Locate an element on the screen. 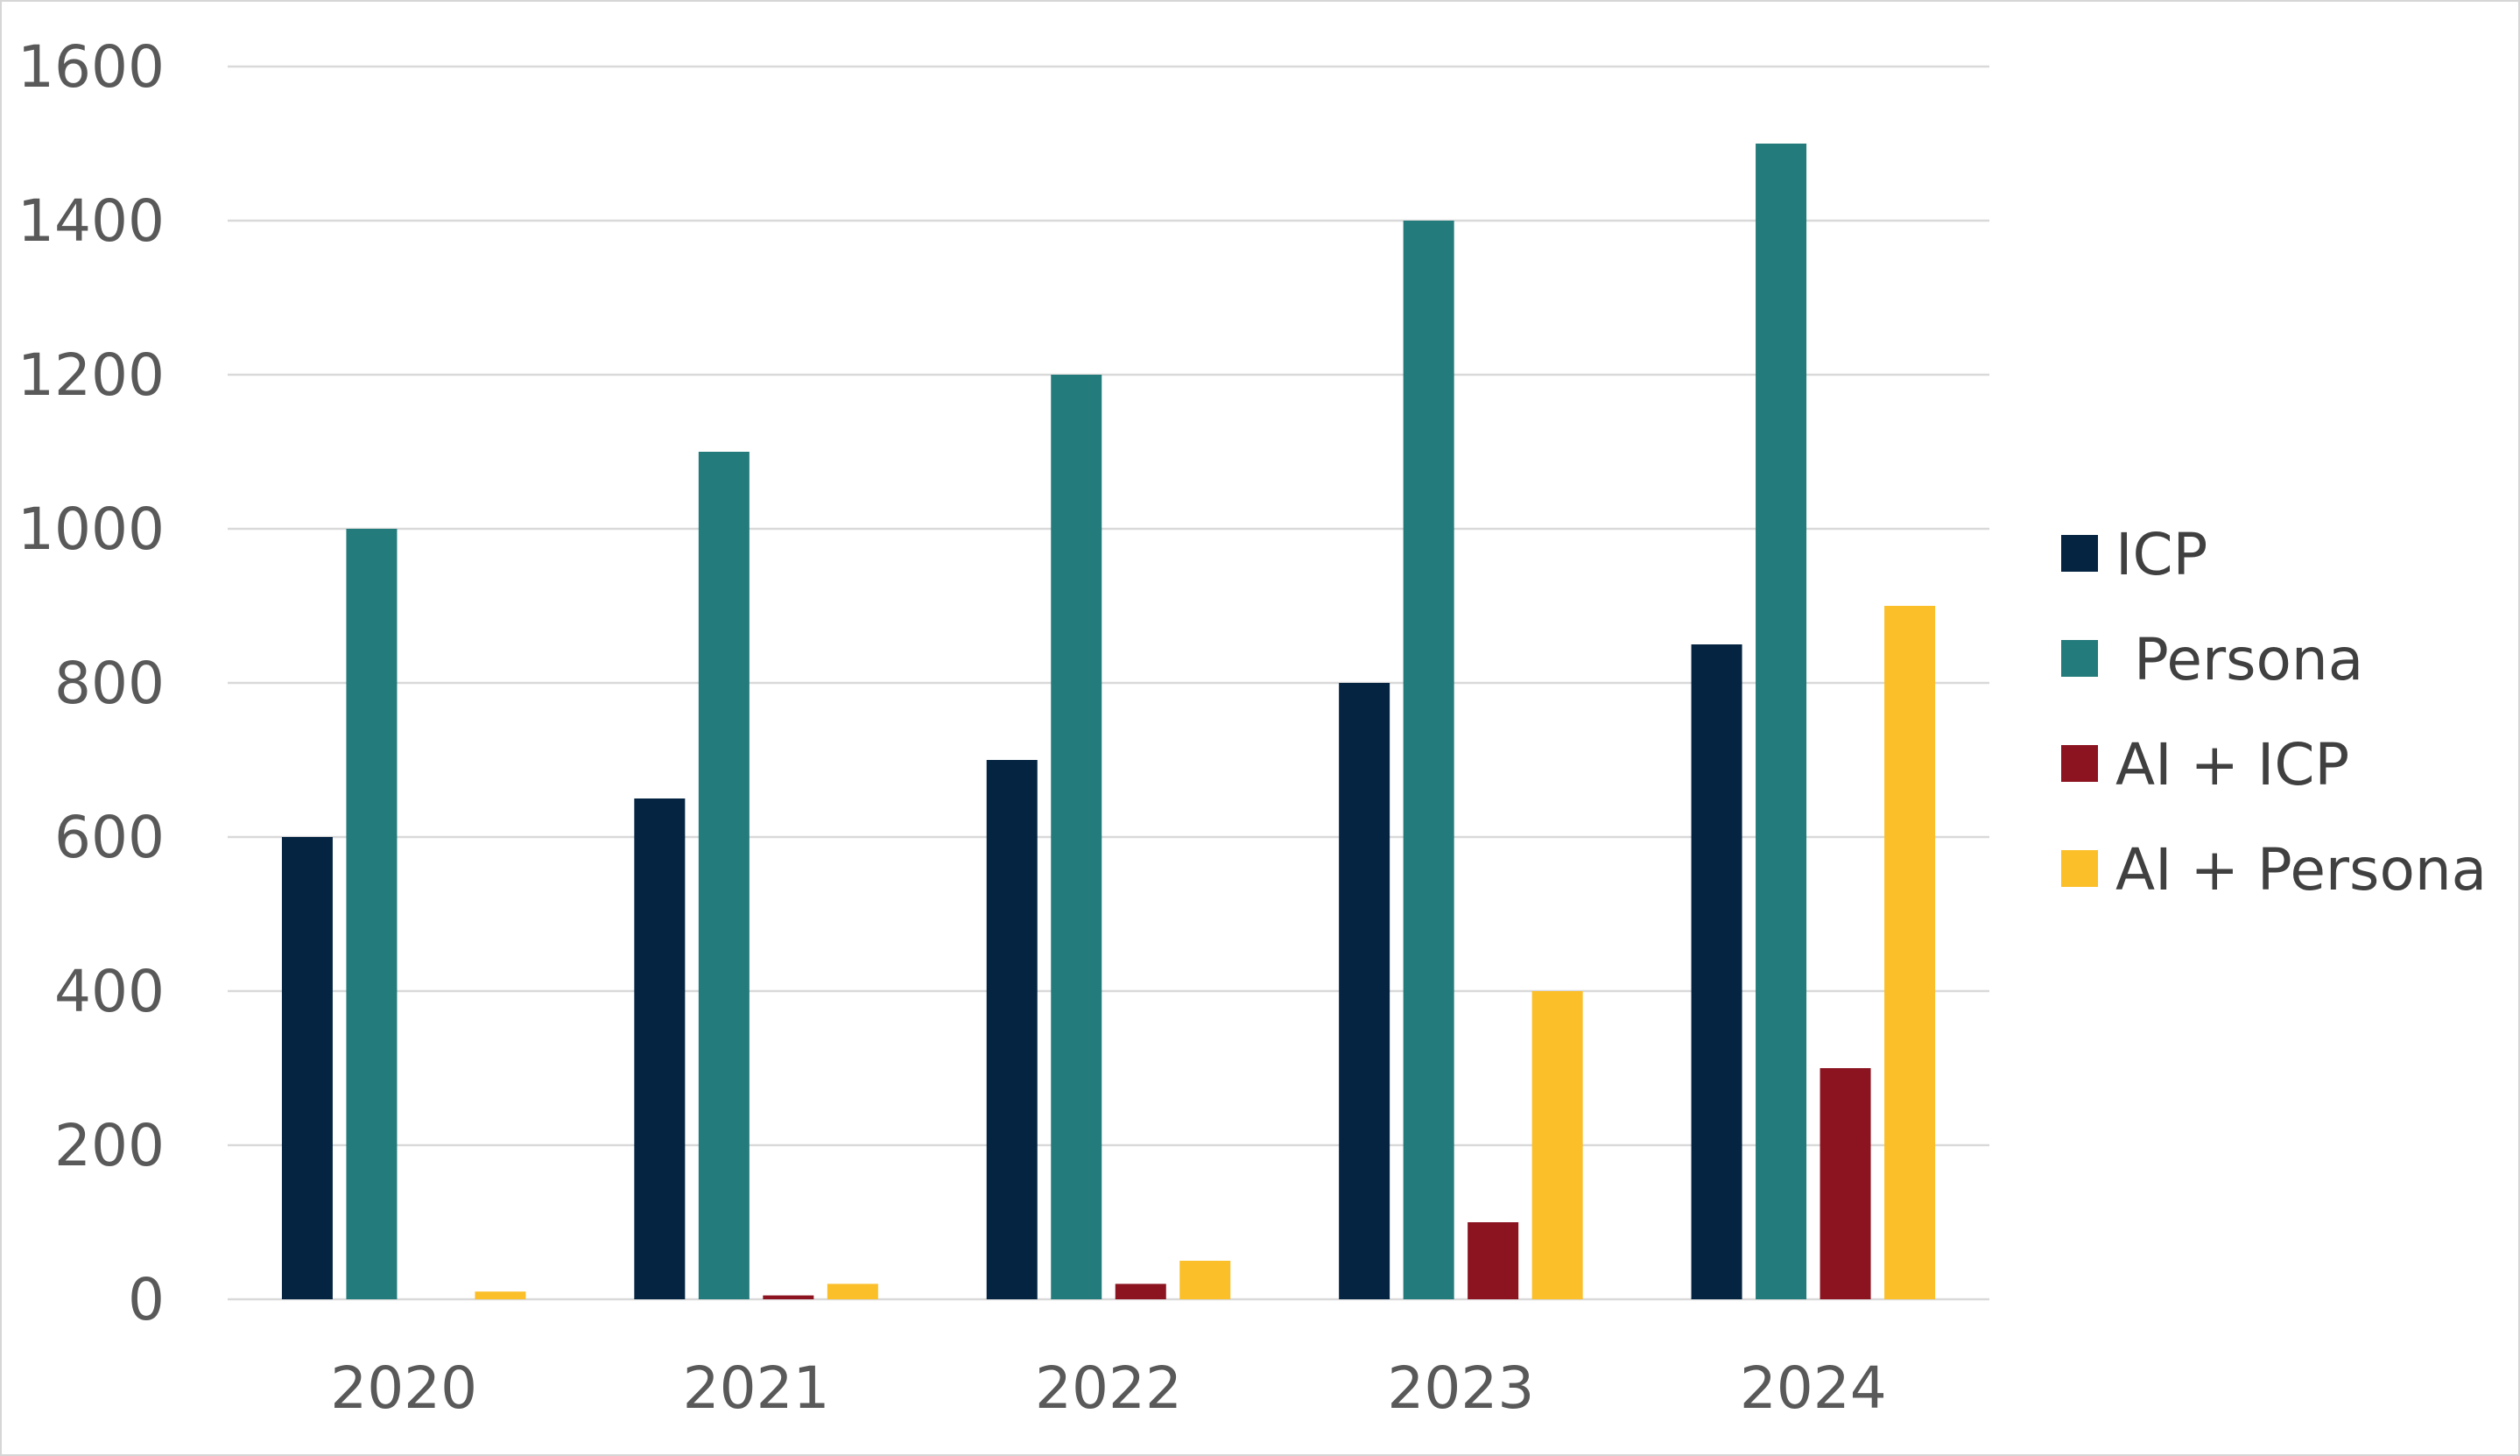 This screenshot has width=2520, height=1456. y-tick-label: 0 is located at coordinates (146, 1299).